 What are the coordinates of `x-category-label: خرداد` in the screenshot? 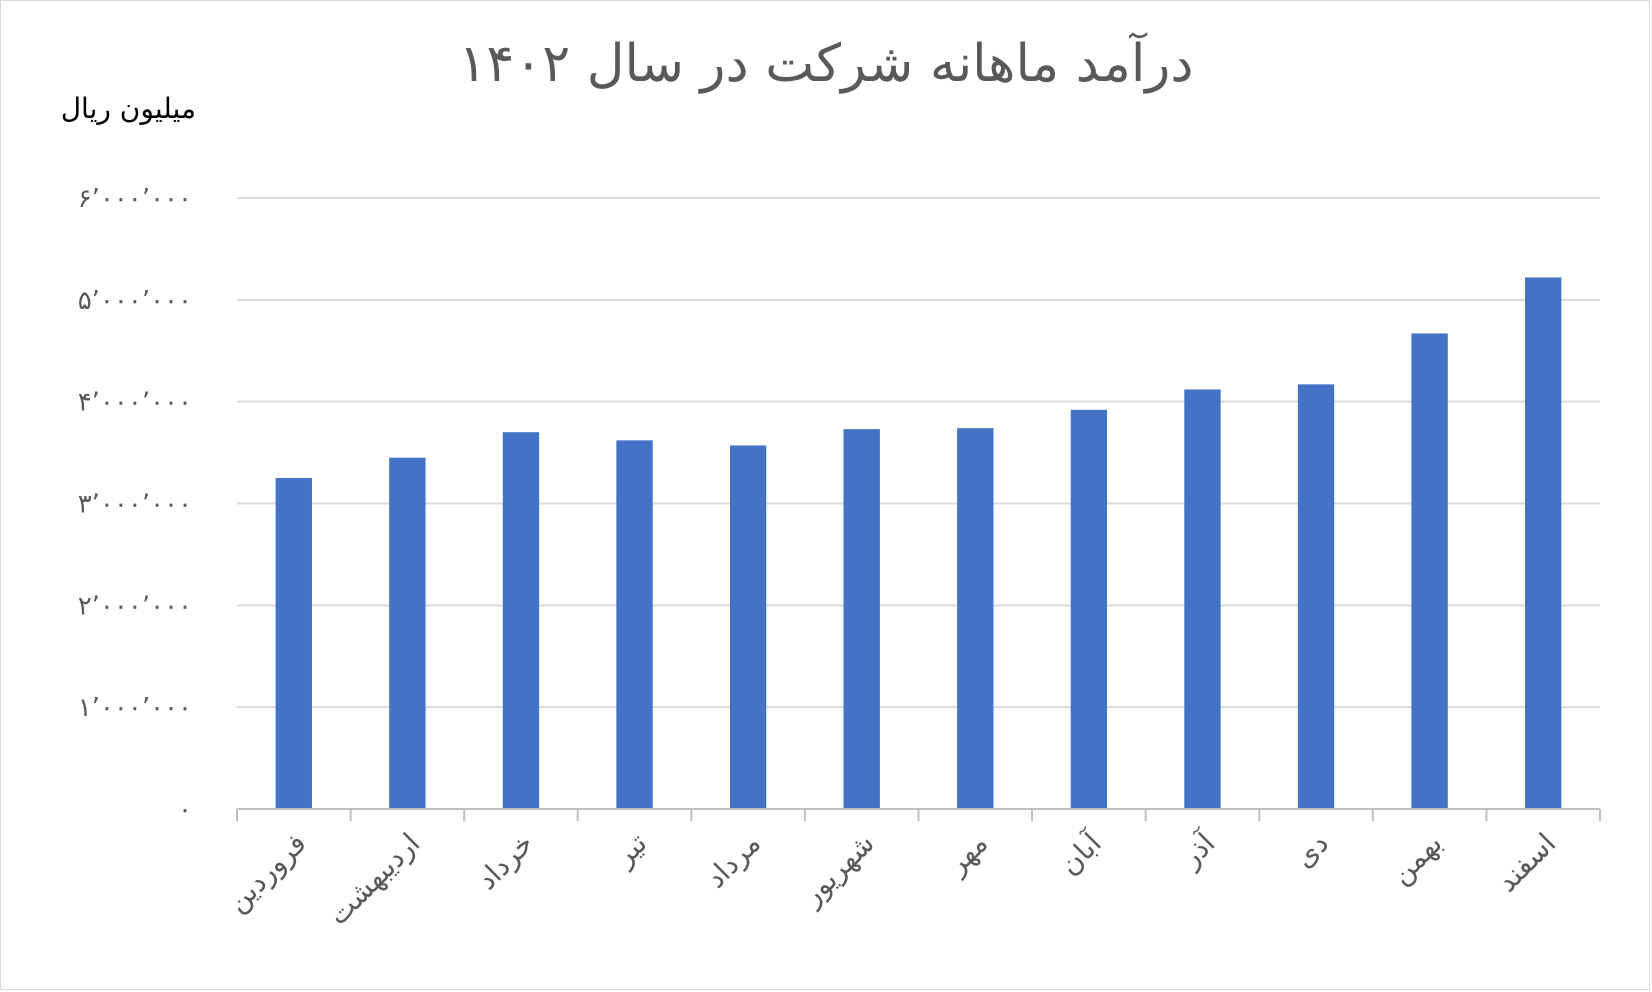 It's located at (505, 862).